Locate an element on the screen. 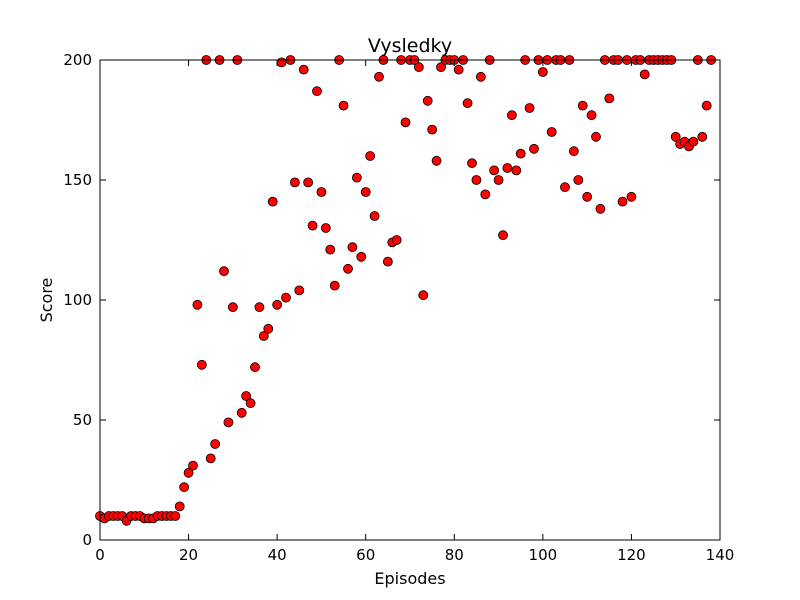 This screenshot has height=600, width=800. y-axis-label: Score is located at coordinates (46, 300).